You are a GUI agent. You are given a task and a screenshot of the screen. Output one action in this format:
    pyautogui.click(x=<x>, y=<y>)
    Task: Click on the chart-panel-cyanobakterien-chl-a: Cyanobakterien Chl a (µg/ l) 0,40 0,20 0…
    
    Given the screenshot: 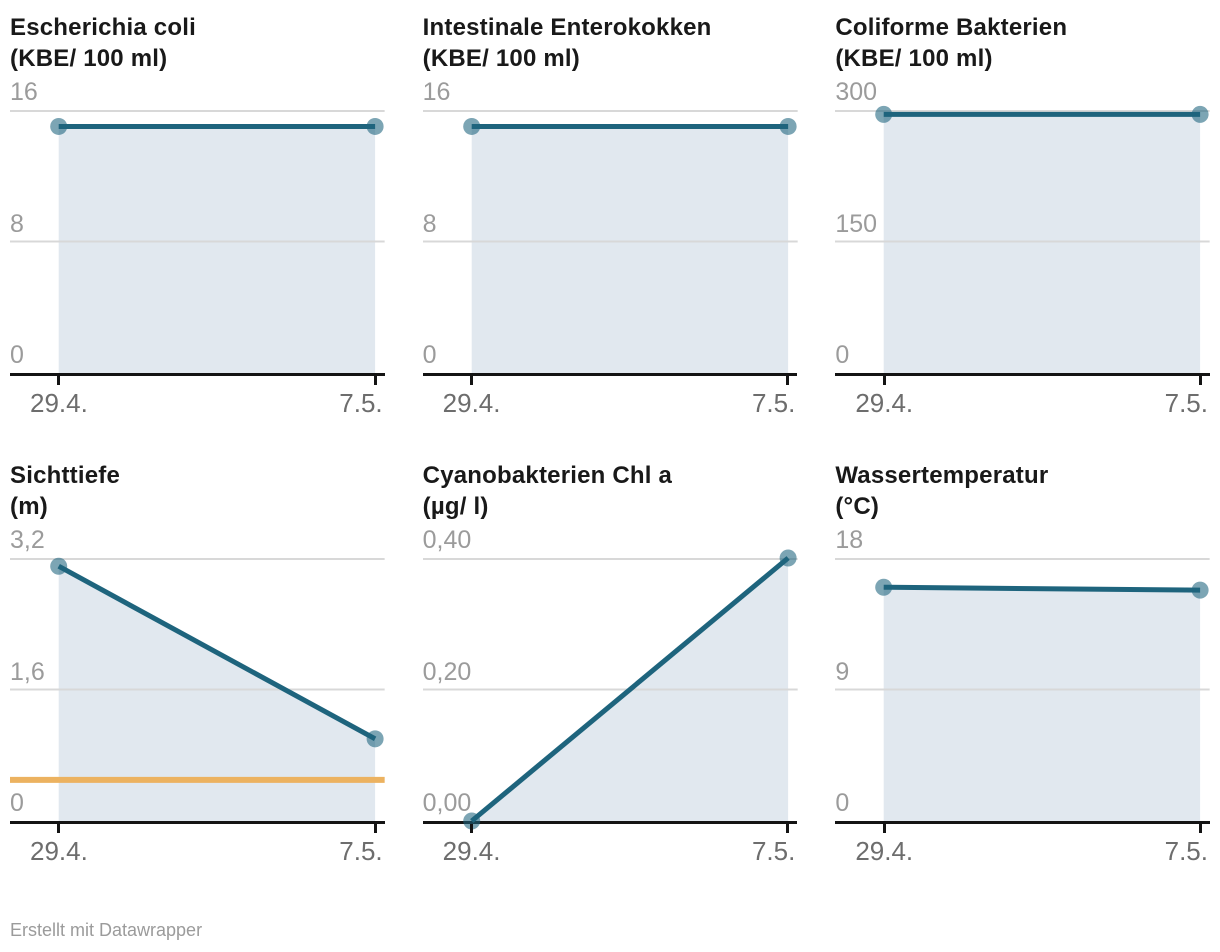 What is the action you would take?
    pyautogui.click(x=610, y=665)
    